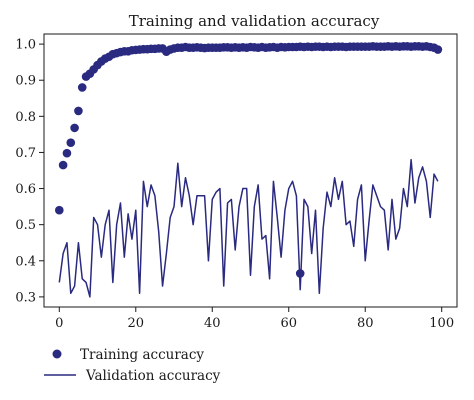 This screenshot has width=474, height=400. What do you see at coordinates (132, 365) in the screenshot?
I see `legend: Training accuracy Validation accuracy` at bounding box center [132, 365].